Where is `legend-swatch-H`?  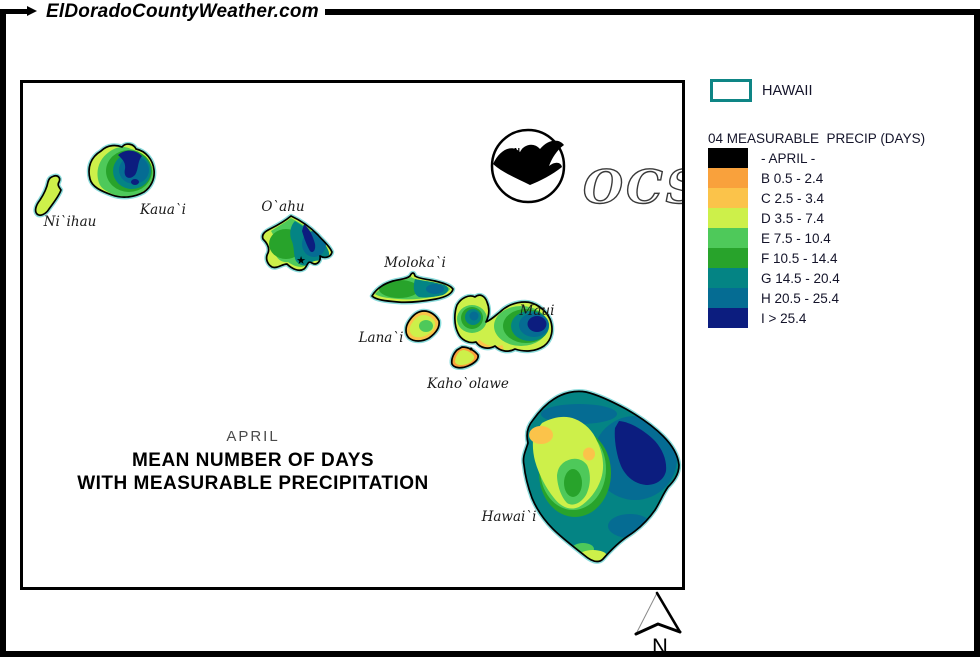
legend-swatch-H is located at coordinates (728, 298).